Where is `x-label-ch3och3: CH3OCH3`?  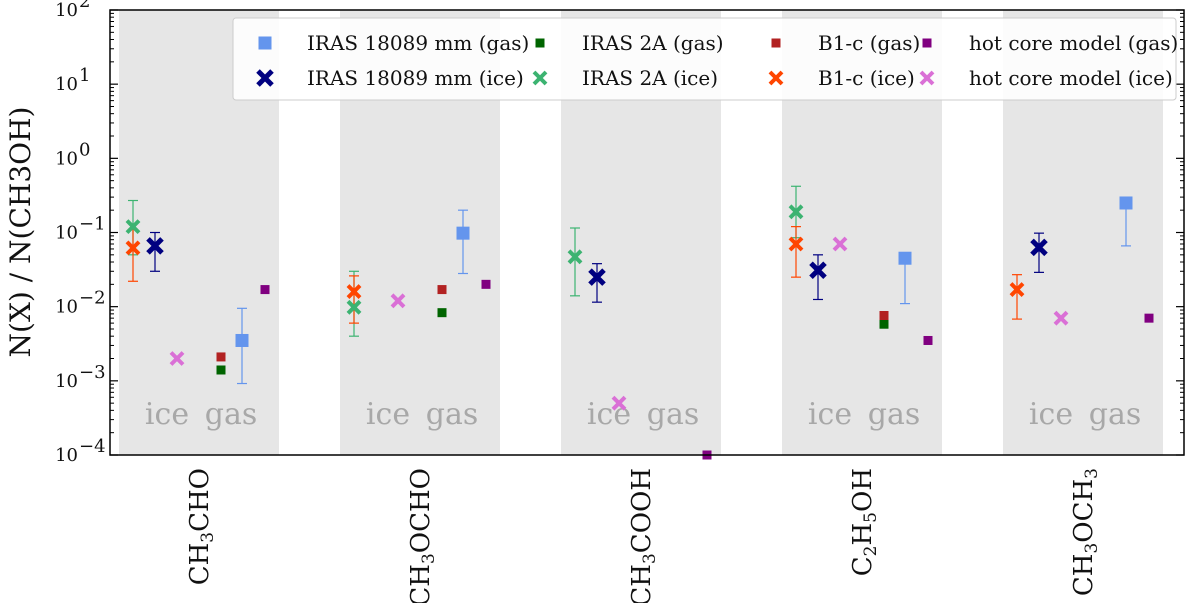
x-label-ch3och3: CH3OCH3 is located at coordinates (1085, 532).